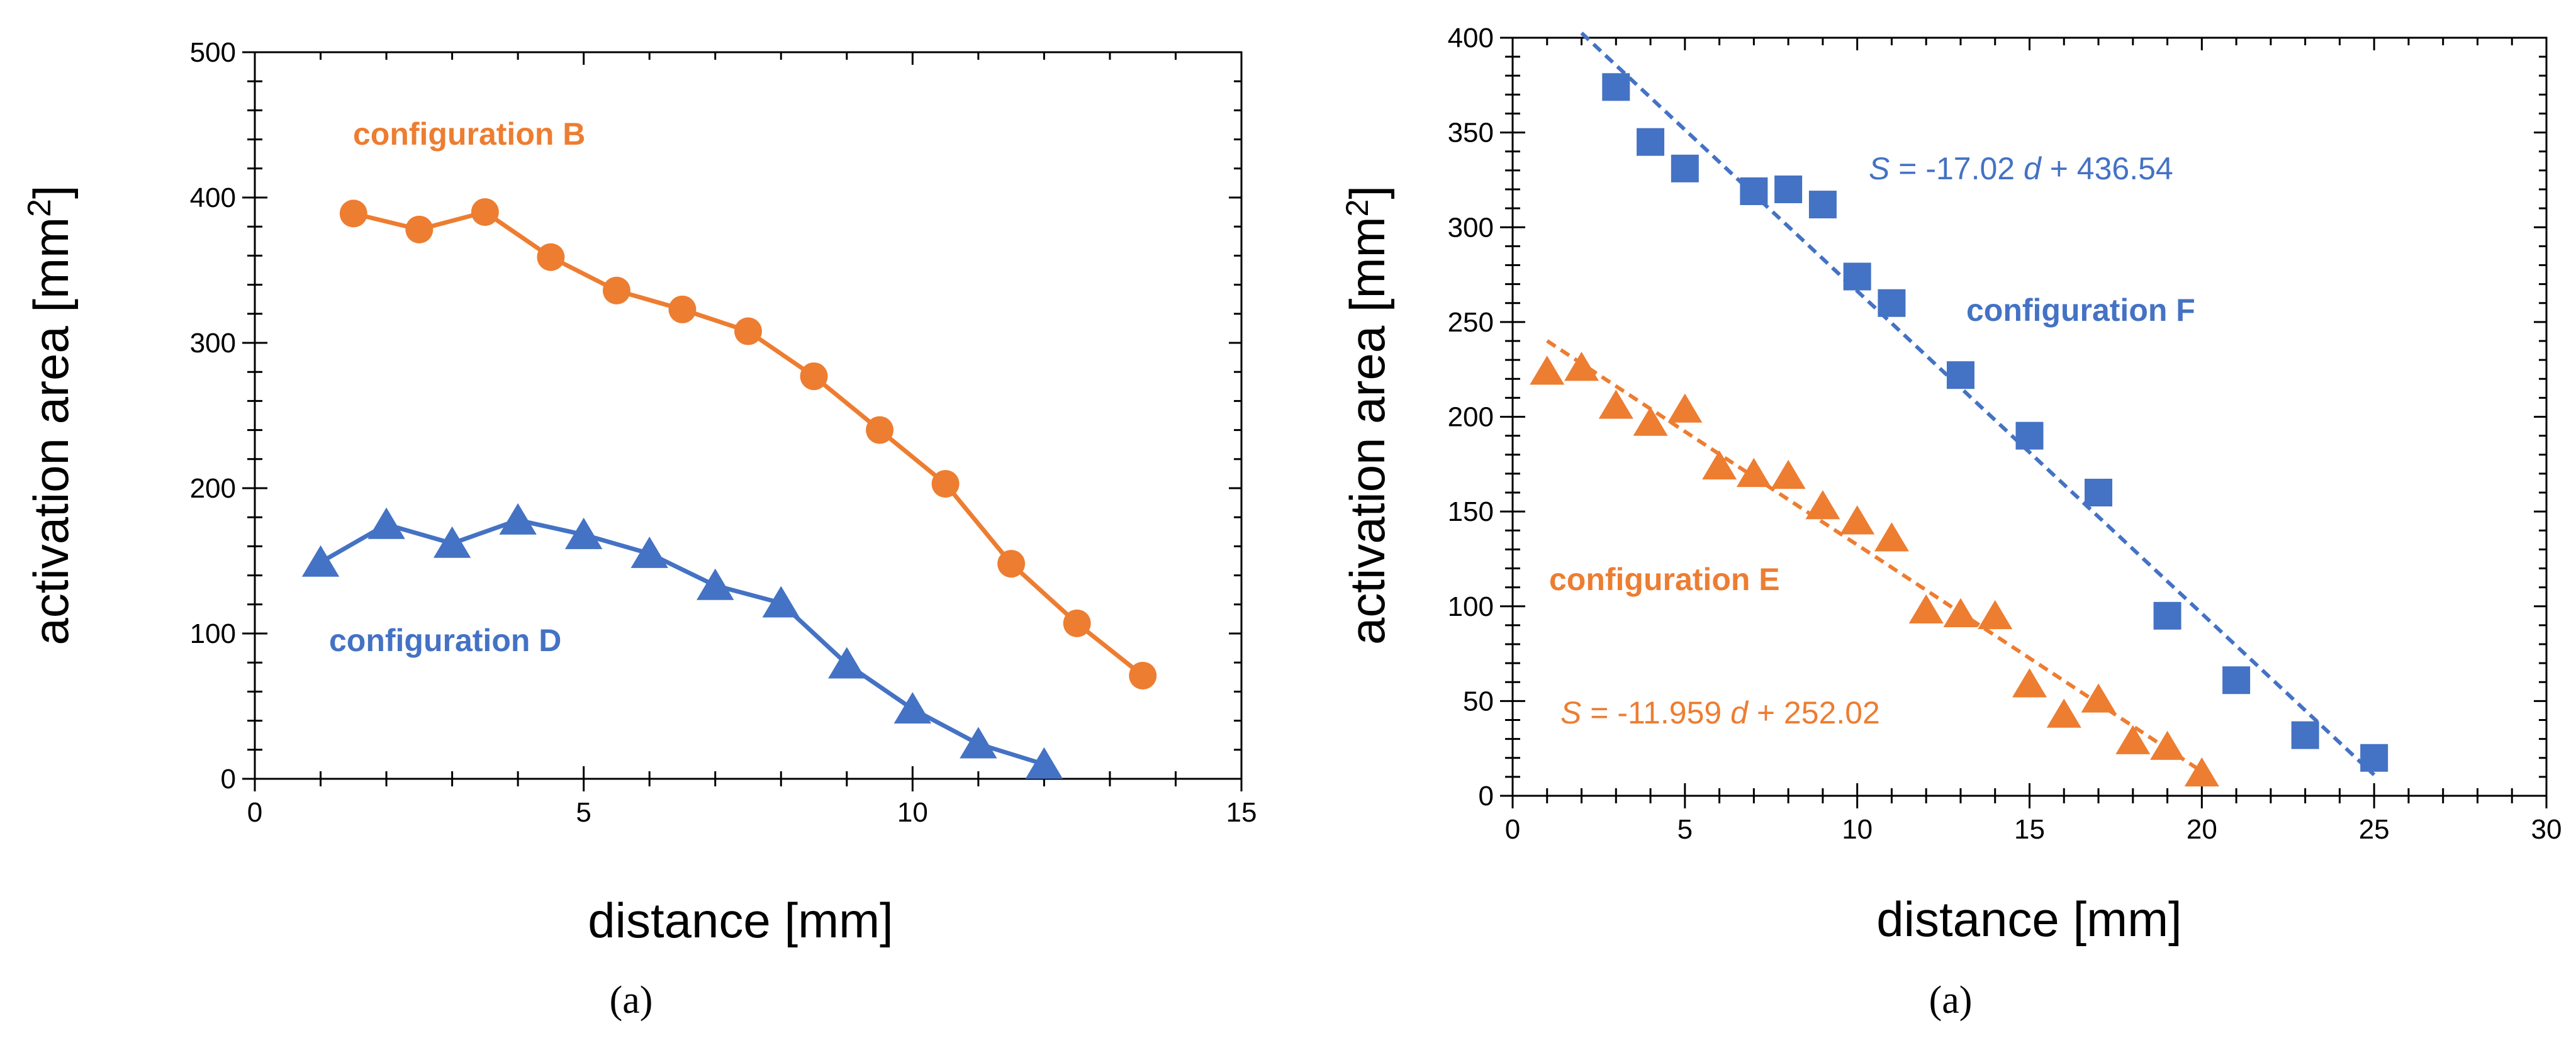  What do you see at coordinates (213, 489) in the screenshot?
I see `left-y-tick-label: 200` at bounding box center [213, 489].